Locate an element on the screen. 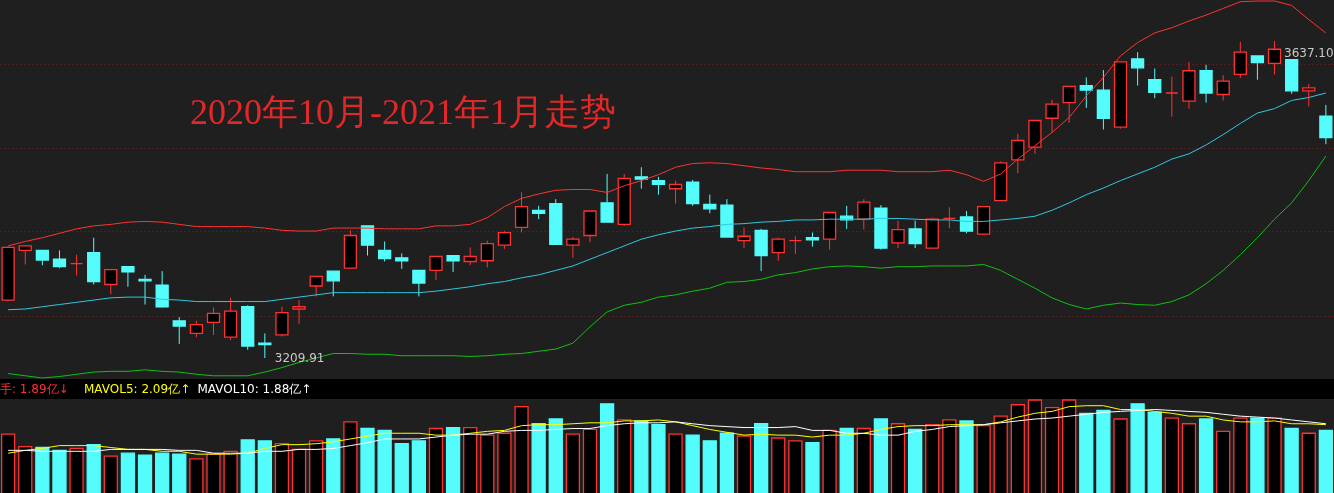 The width and height of the screenshot is (1334, 493). text: MAVOL5: 2.09亿↑ is located at coordinates (137, 389).